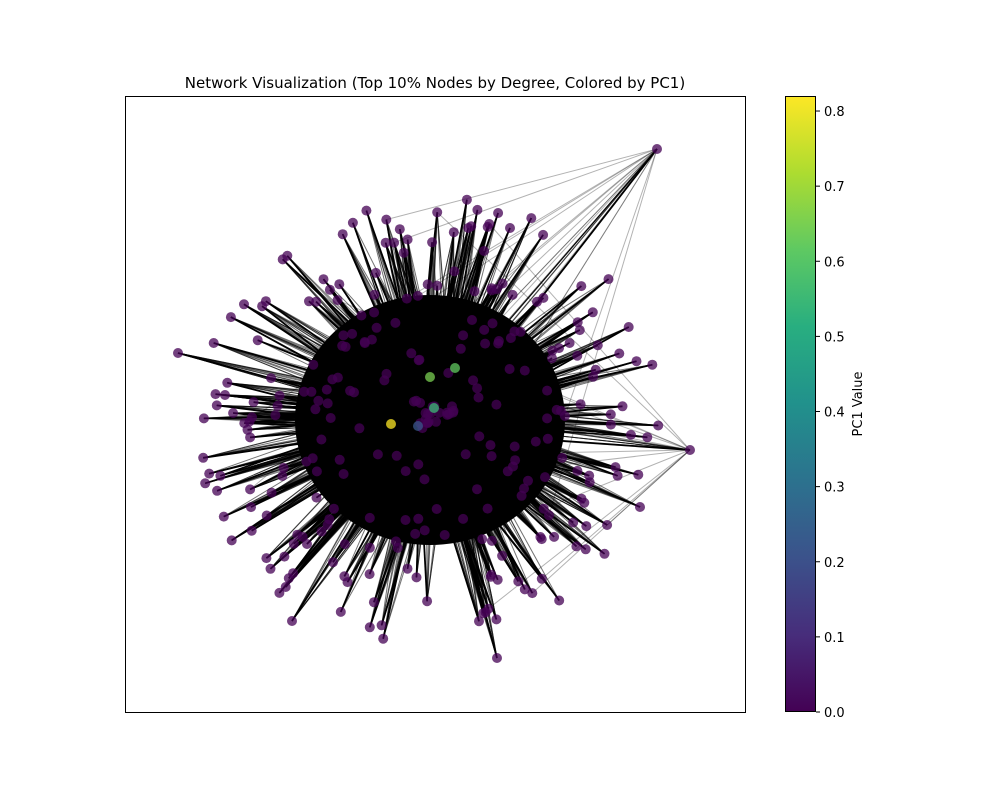 Image resolution: width=1000 pixels, height=800 pixels. Describe the element at coordinates (834, 638) in the screenshot. I see `colorbar-tick-label: 0.1` at that location.